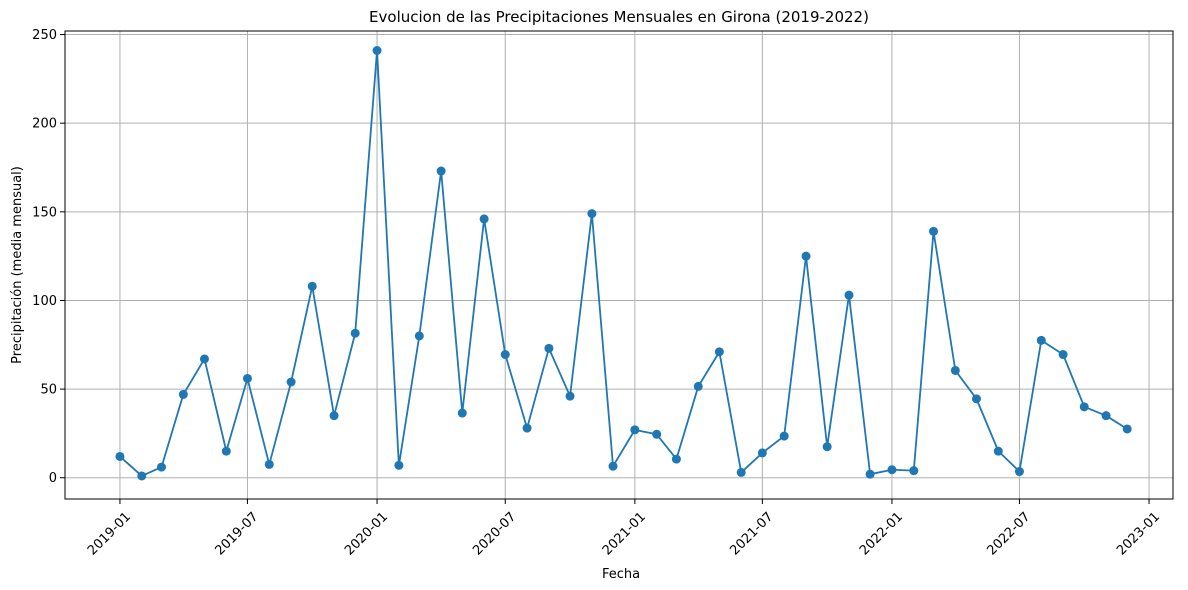  Describe the element at coordinates (44, 35) in the screenshot. I see `y-tick-label: 250` at that location.